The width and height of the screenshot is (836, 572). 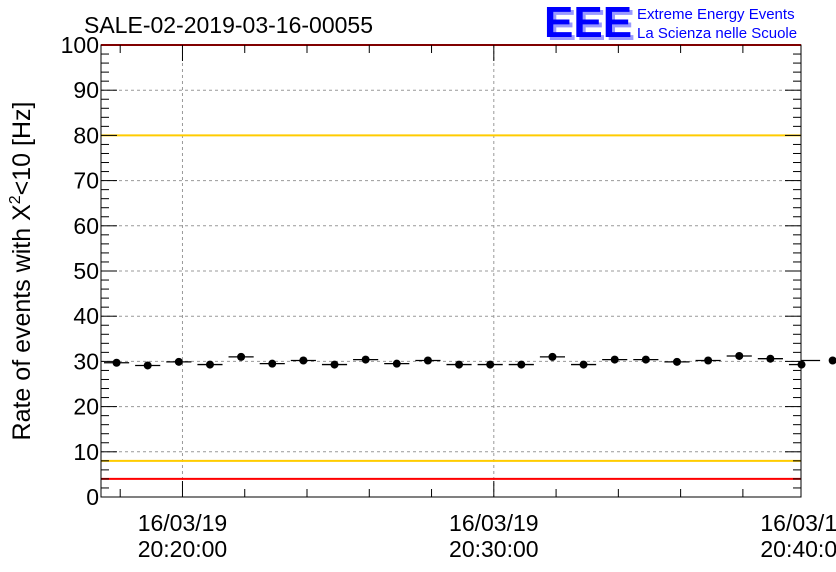 I want to click on y-tick-labels: 0 10 20 30 40 50 60 70 80 90 100, so click(x=80, y=271).